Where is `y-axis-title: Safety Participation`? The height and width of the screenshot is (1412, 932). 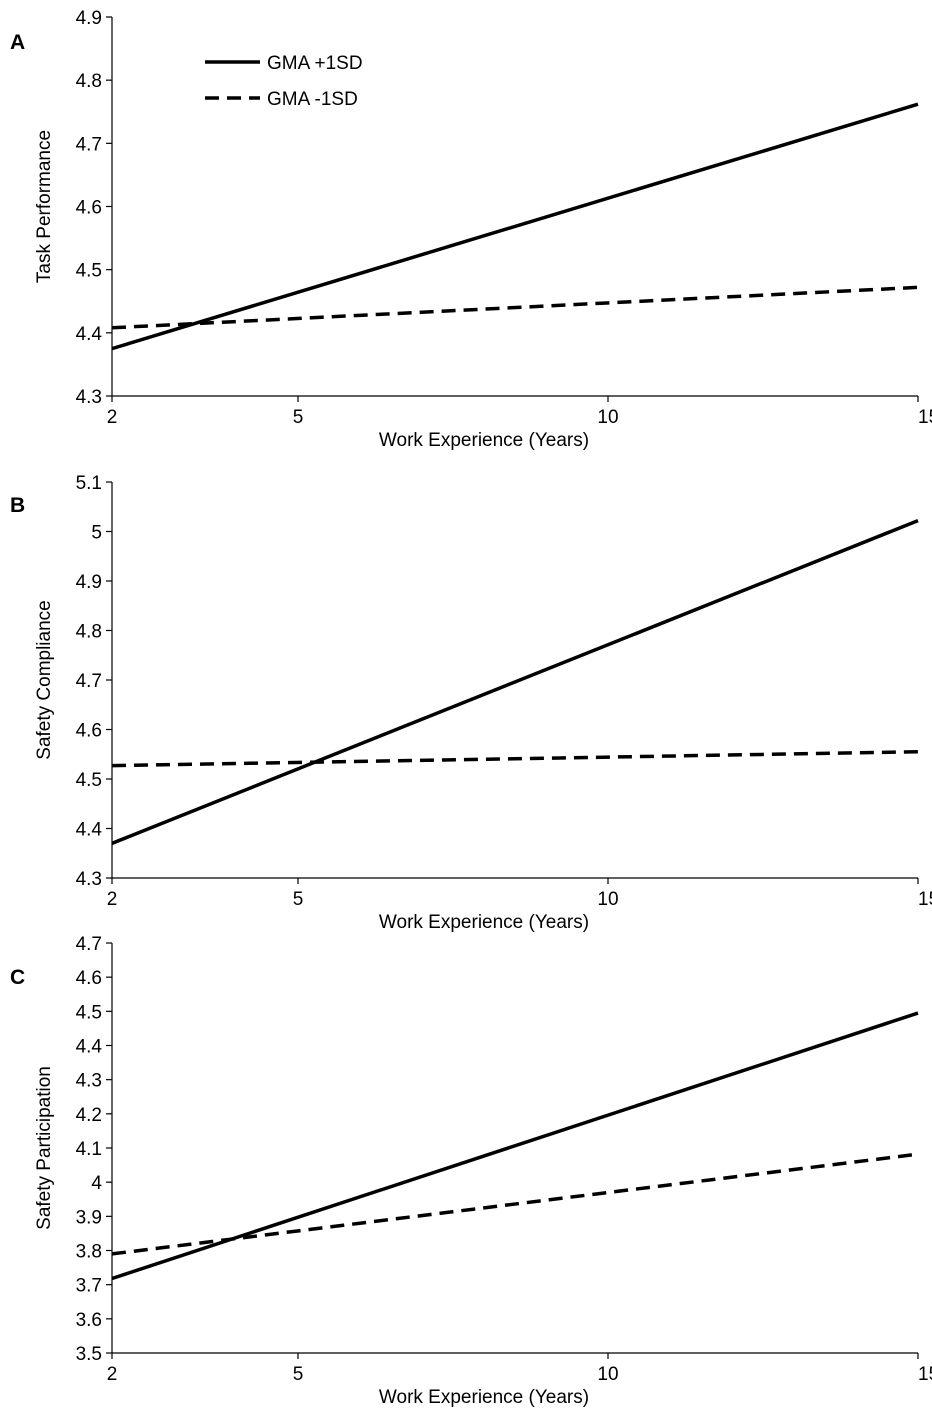
y-axis-title: Safety Participation is located at coordinates (44, 1148).